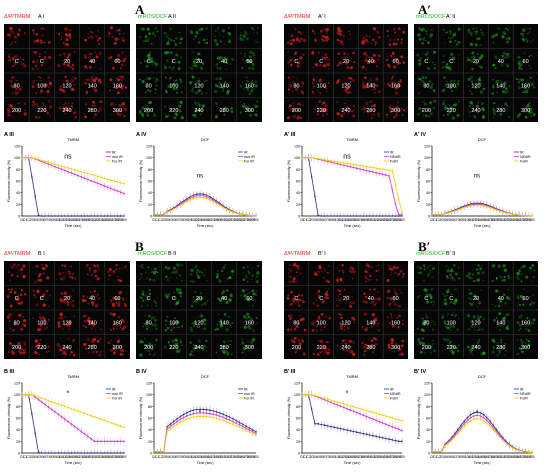 This screenshot has width=550, height=474. I want to click on x-tick-label: 110, so click(340, 220).